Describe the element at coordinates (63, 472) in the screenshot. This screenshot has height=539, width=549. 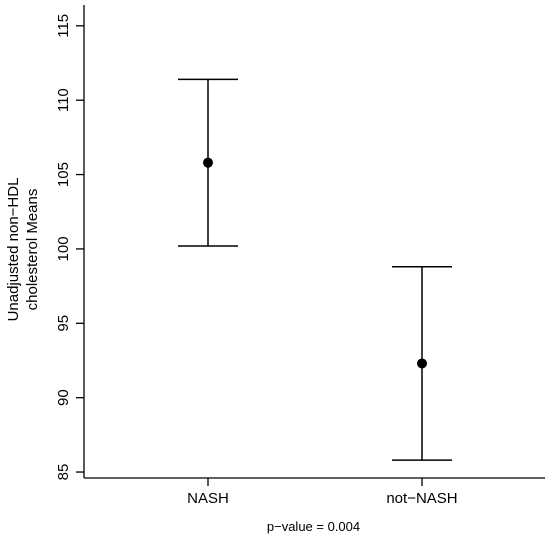
I see `y-tick-label-85: 85` at that location.